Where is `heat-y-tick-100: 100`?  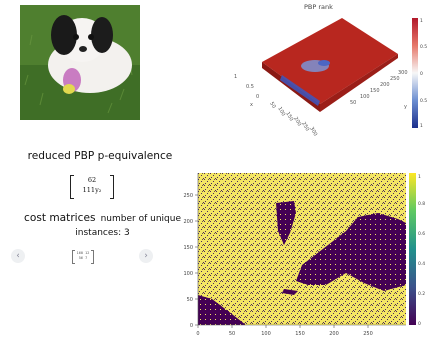
heat-y-tick-100: 100 is located at coordinates (188, 274).